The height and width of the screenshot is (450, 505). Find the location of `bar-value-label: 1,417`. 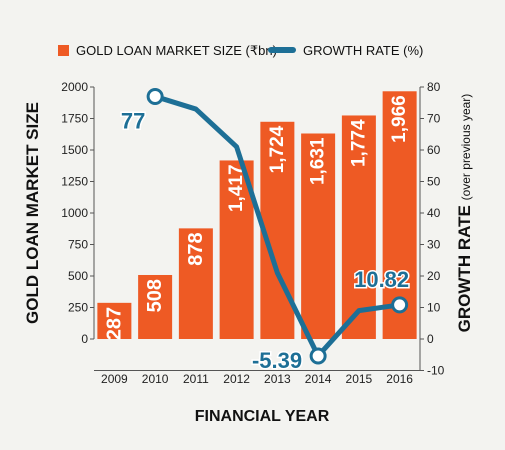

bar-value-label: 1,417 is located at coordinates (236, 188).